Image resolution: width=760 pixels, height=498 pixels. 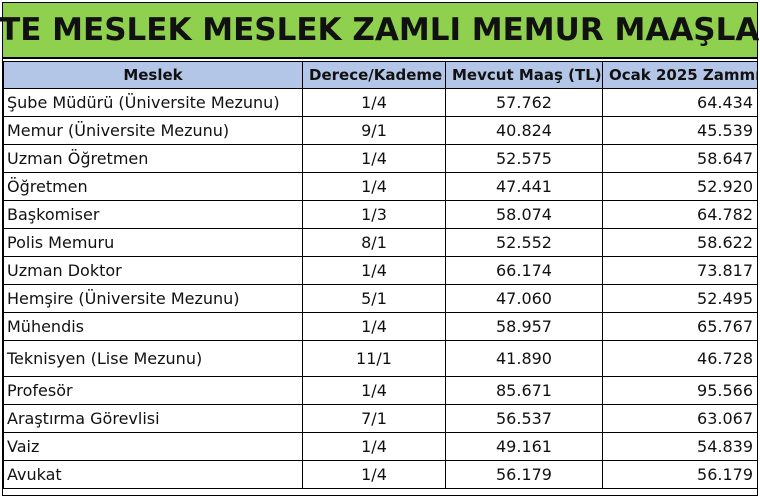 I want to click on cell-meslek: Şube Müdürü (Üniversite Mezunu), so click(x=153, y=102).